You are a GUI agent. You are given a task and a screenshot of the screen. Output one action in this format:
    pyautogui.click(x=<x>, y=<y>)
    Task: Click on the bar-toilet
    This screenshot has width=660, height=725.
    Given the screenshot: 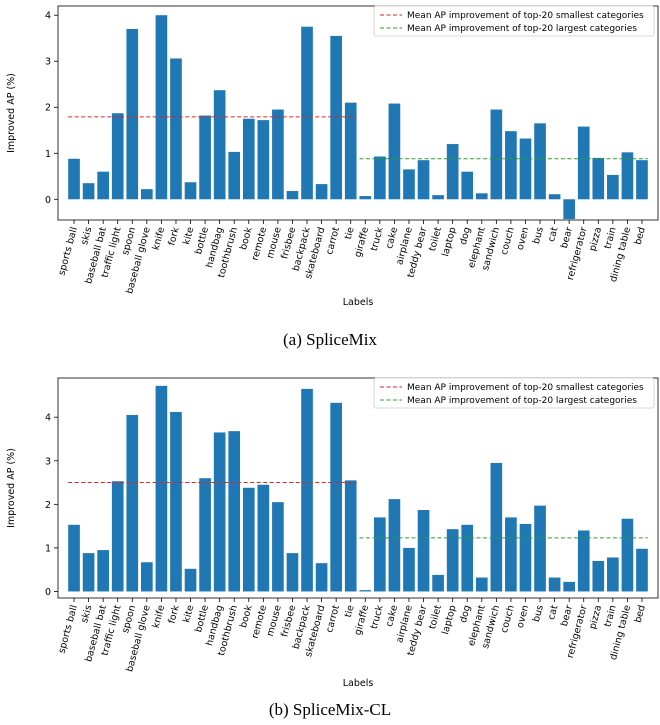 What is the action you would take?
    pyautogui.click(x=438, y=583)
    